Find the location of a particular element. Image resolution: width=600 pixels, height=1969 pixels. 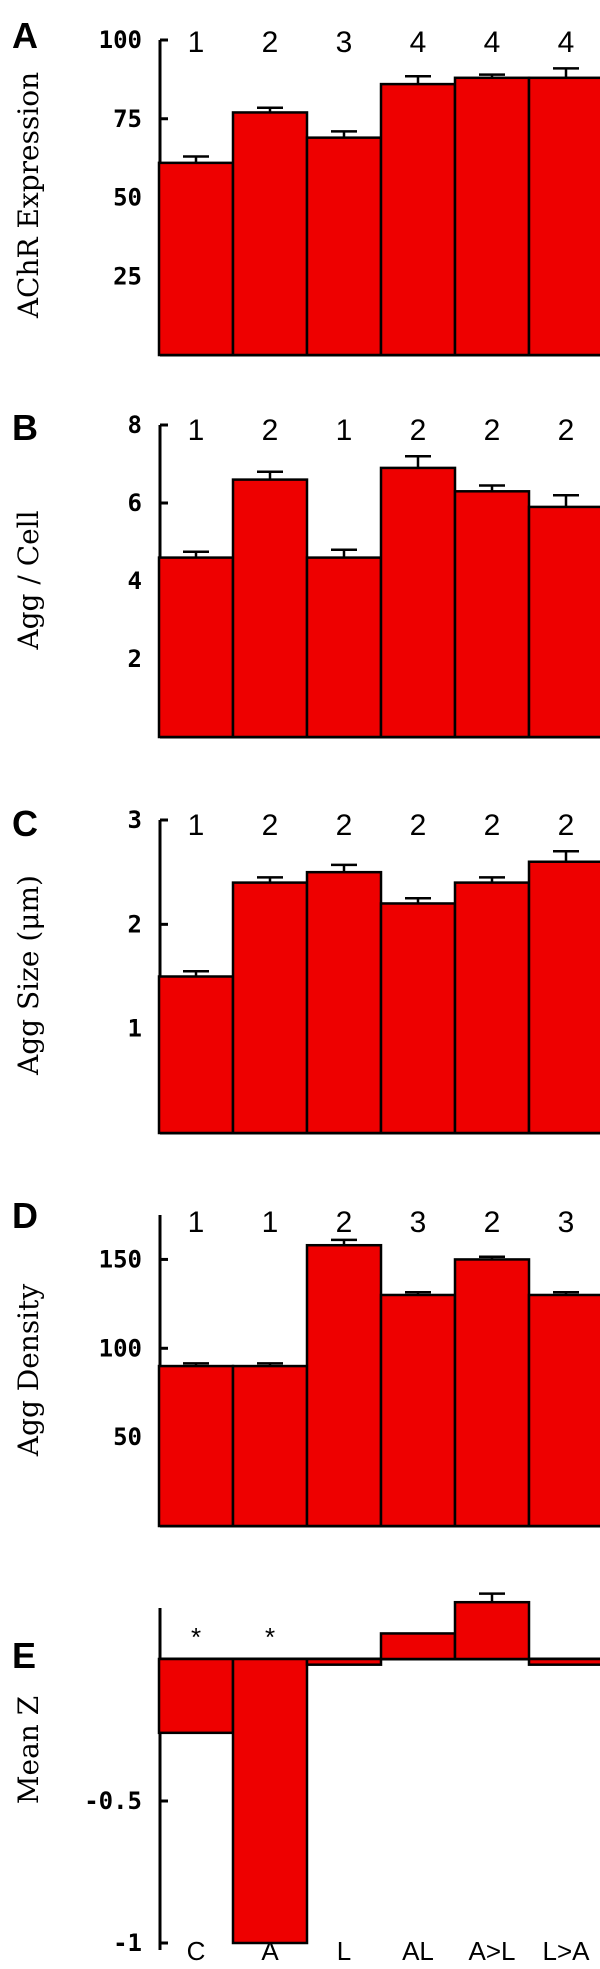

x-category-label: L is located at coordinates (344, 1951).